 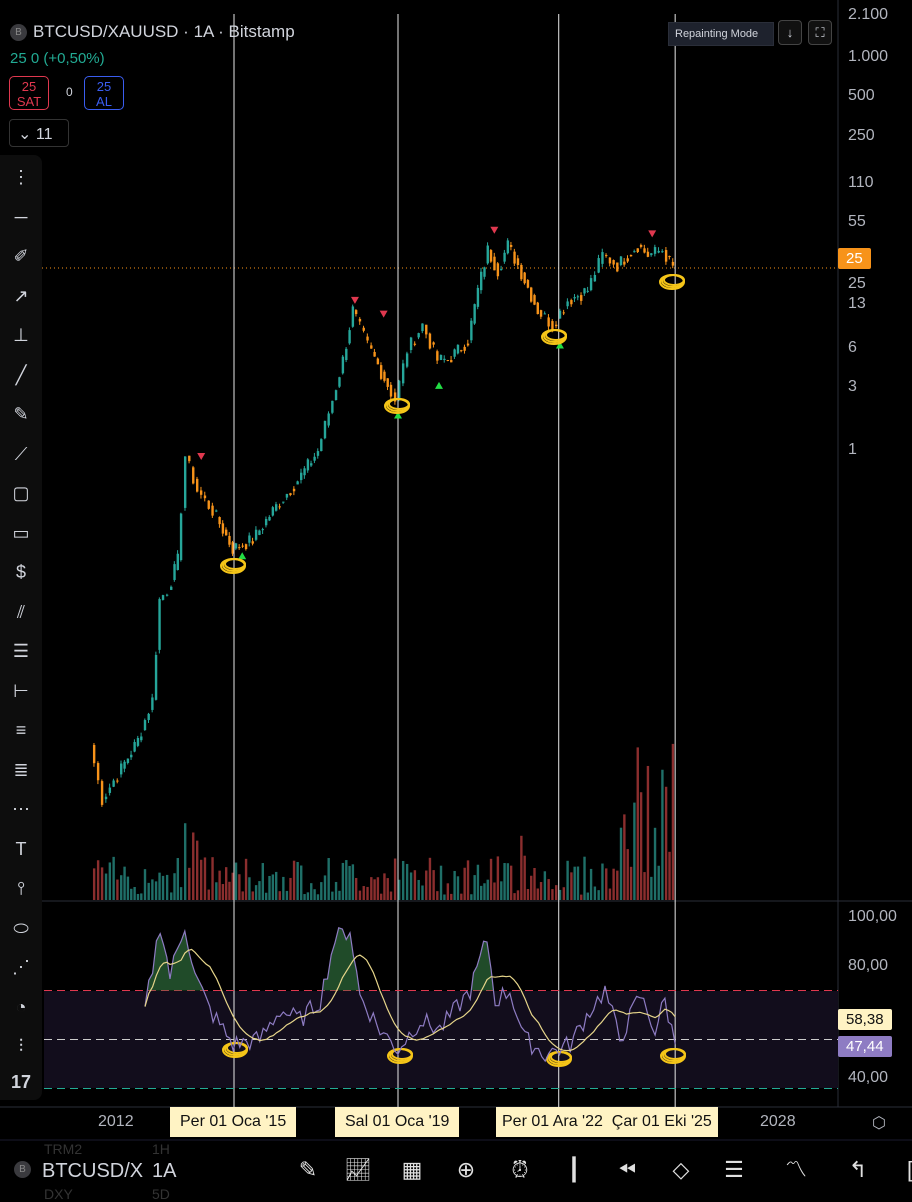 What do you see at coordinates (21, 1006) in the screenshot?
I see `curve-icon: ◔` at bounding box center [21, 1006].